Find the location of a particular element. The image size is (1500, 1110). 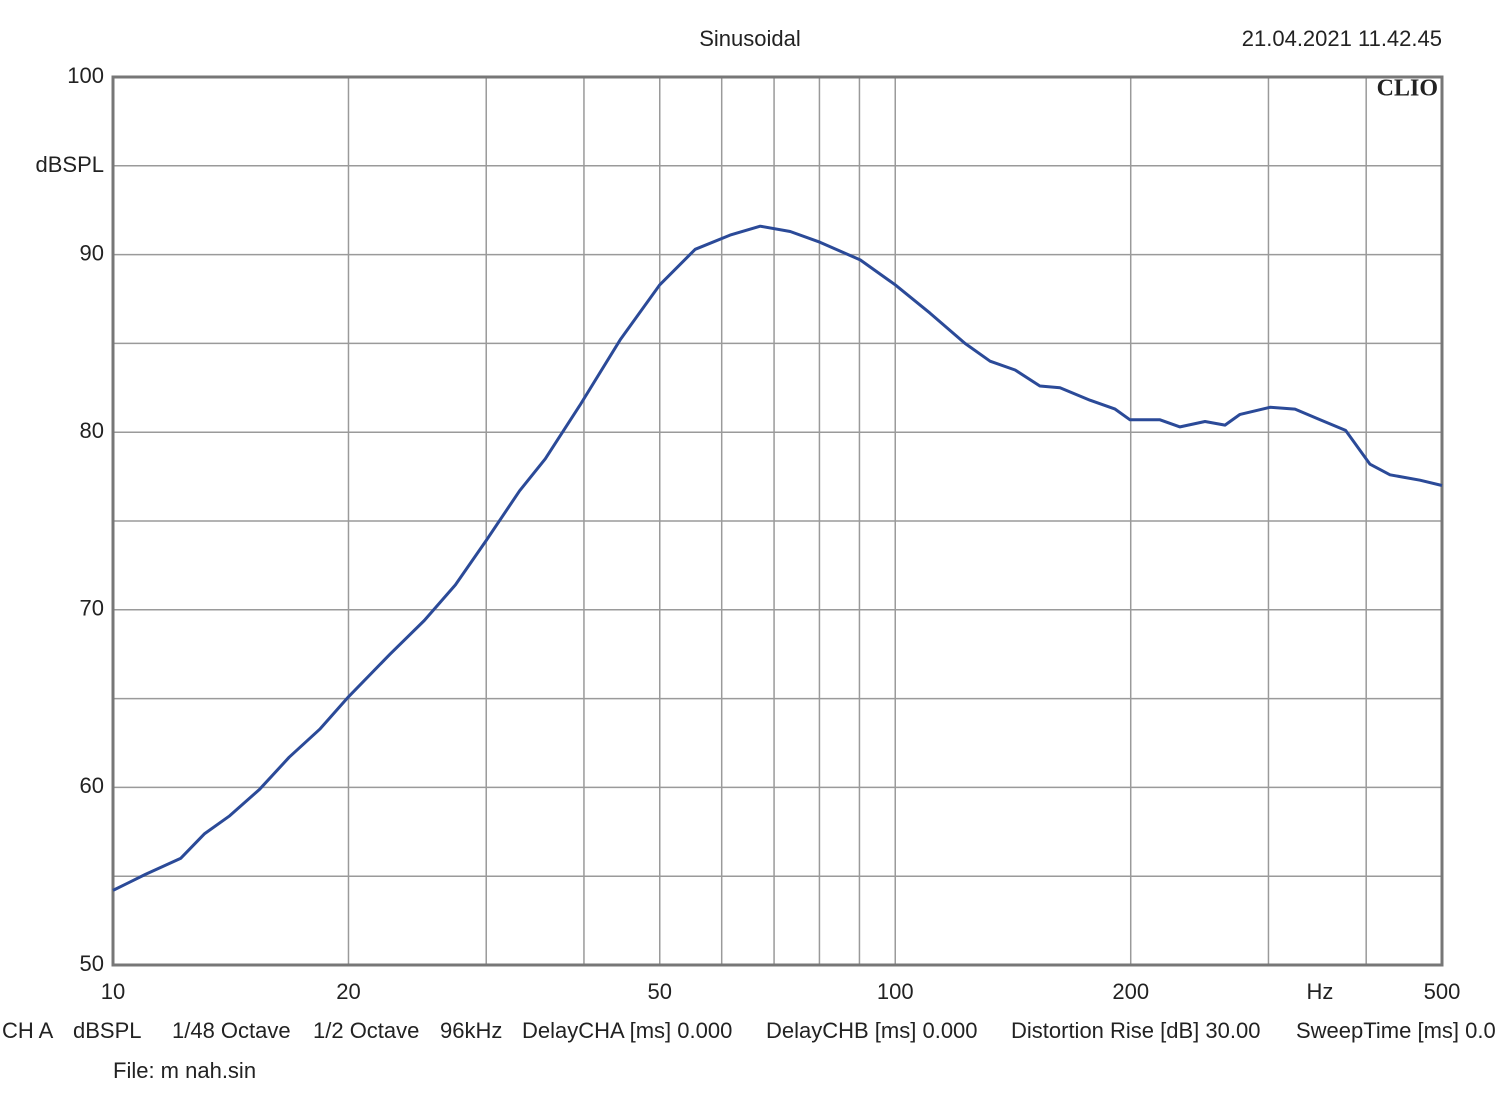

setting: Distortion Rise [dB] 30.00 is located at coordinates (1135, 1030).